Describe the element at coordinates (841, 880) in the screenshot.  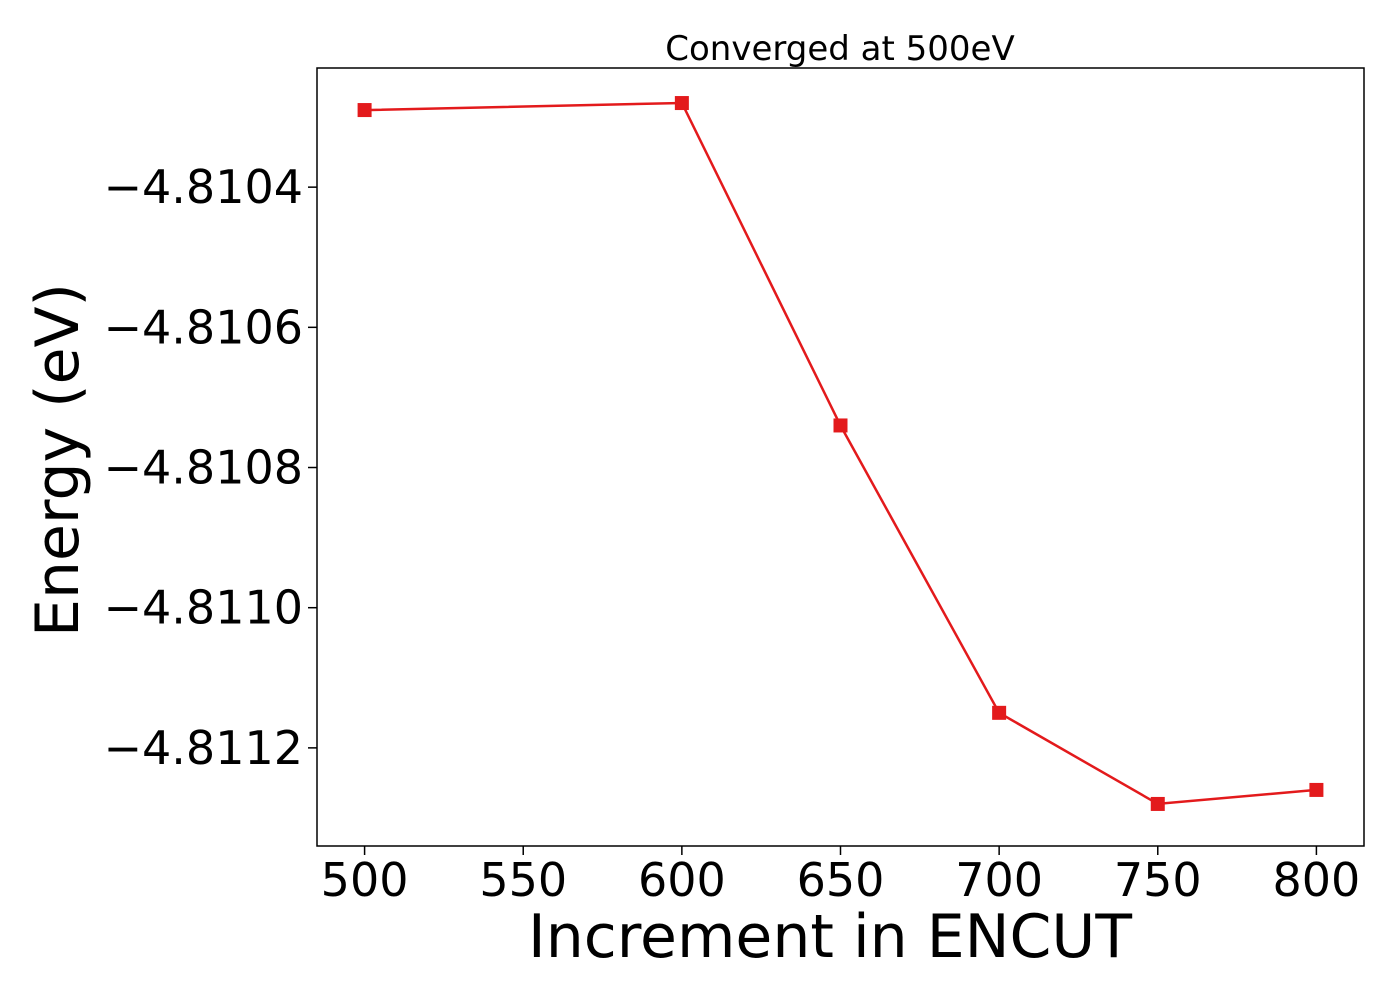
I see `x-tick-label: 650` at that location.